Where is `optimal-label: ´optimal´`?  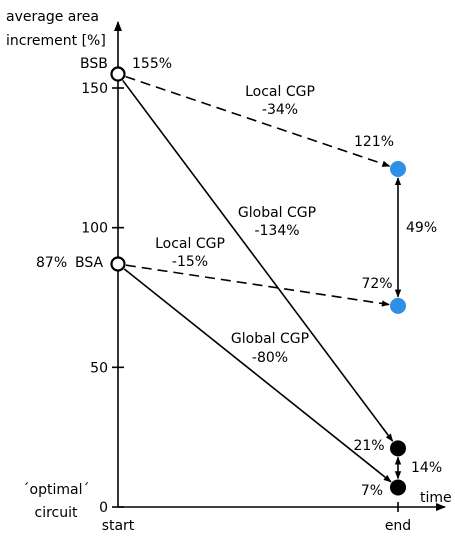
optimal-label: ´optimal´ is located at coordinates (56, 490).